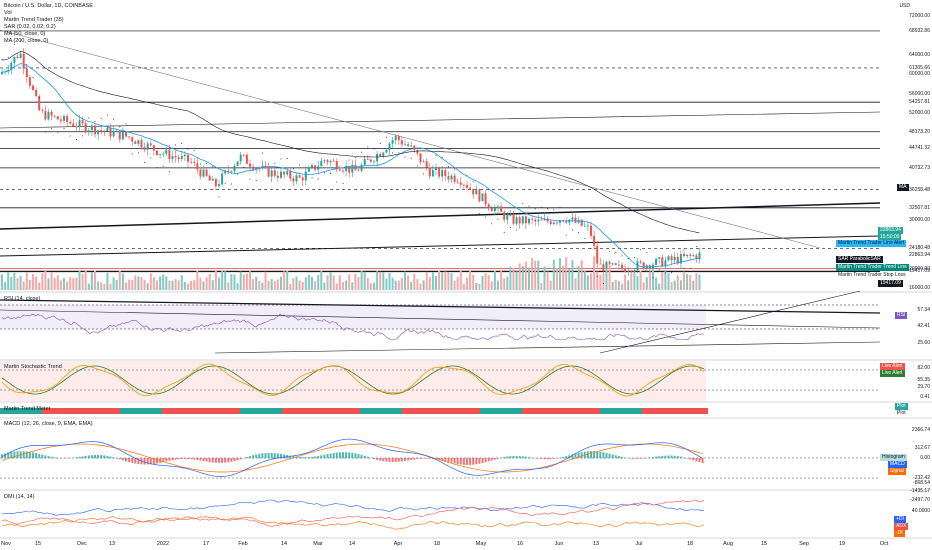 This screenshot has width=932, height=550. Describe the element at coordinates (919, 254) in the screenshot. I see `price-axis-label: 22863.94` at that location.